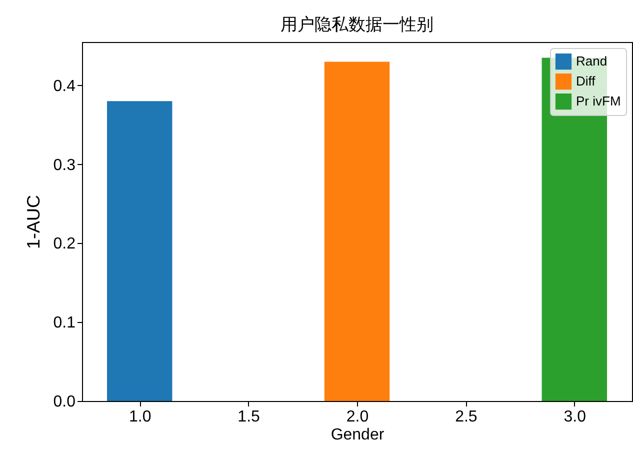 This screenshot has width=633, height=454. Describe the element at coordinates (598, 101) in the screenshot. I see `legend-label: Pr ivFM` at that location.